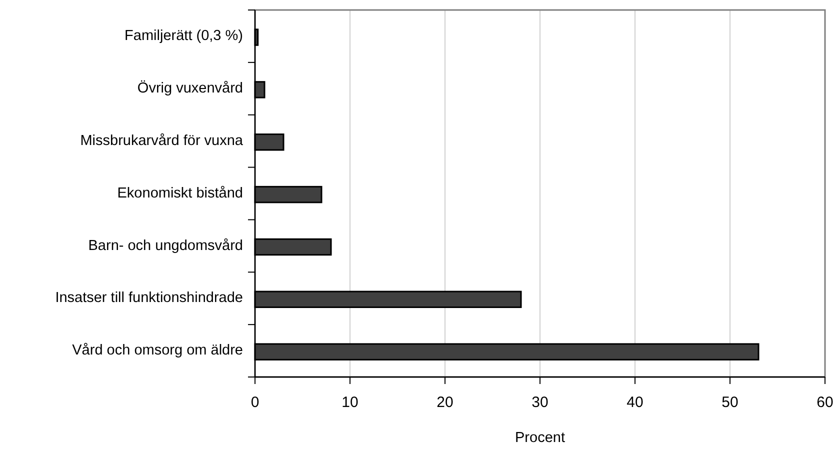 The height and width of the screenshot is (457, 836). What do you see at coordinates (180, 193) in the screenshot?
I see `y-tick-label: Ekonomiskt bistånd` at bounding box center [180, 193].